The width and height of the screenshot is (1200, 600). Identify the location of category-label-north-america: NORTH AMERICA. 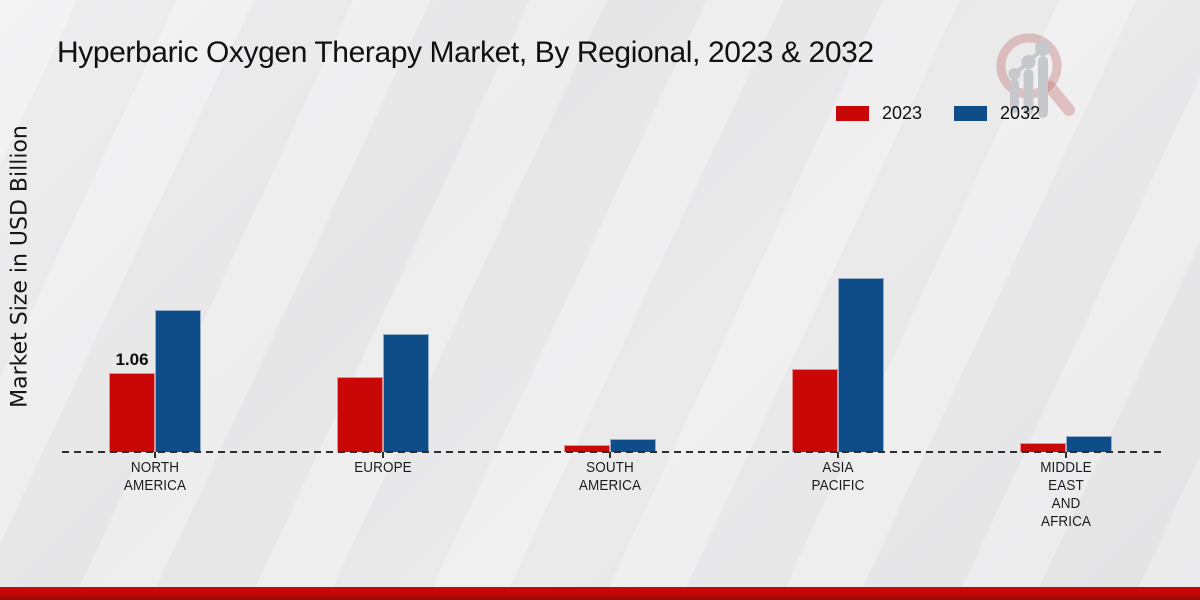
(155, 476).